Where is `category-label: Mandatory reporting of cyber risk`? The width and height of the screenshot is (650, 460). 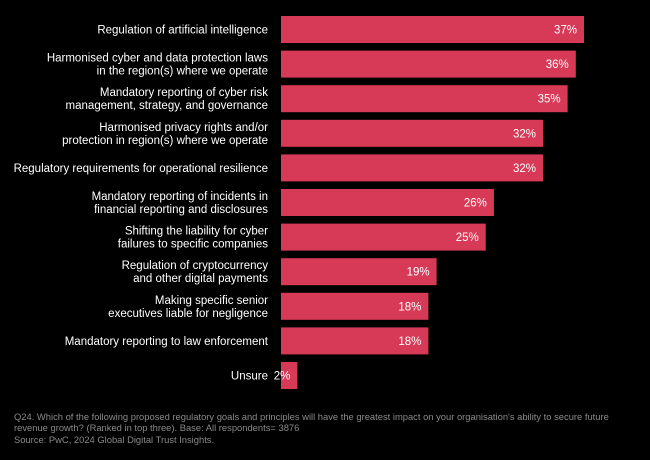 category-label: Mandatory reporting of cyber risk is located at coordinates (184, 93).